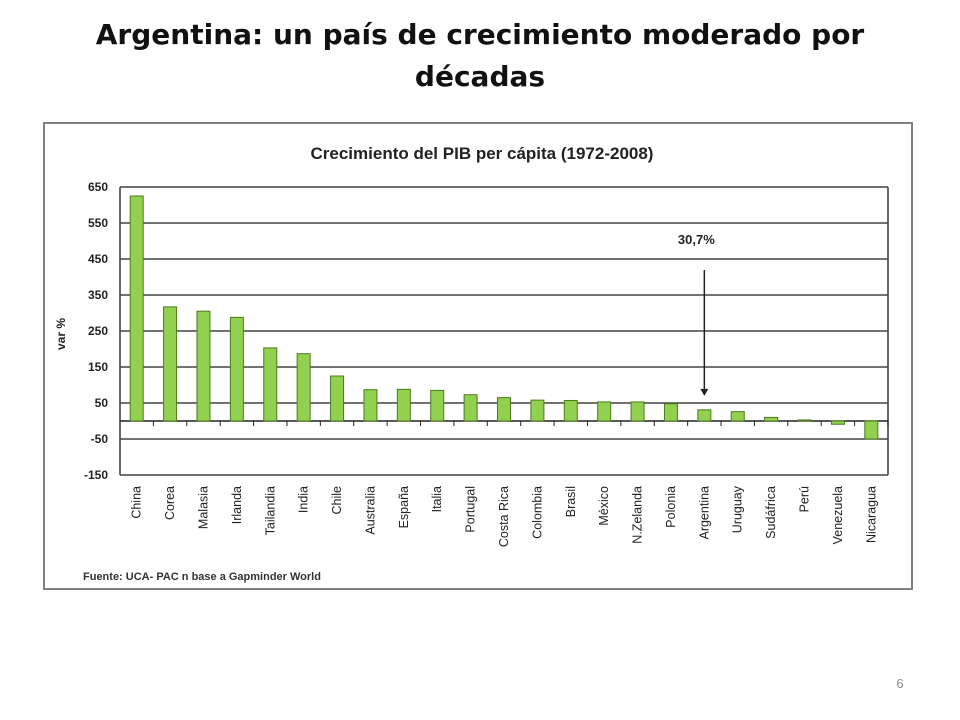  Describe the element at coordinates (871, 514) in the screenshot. I see `x-tick-label: Nicaragua` at that location.